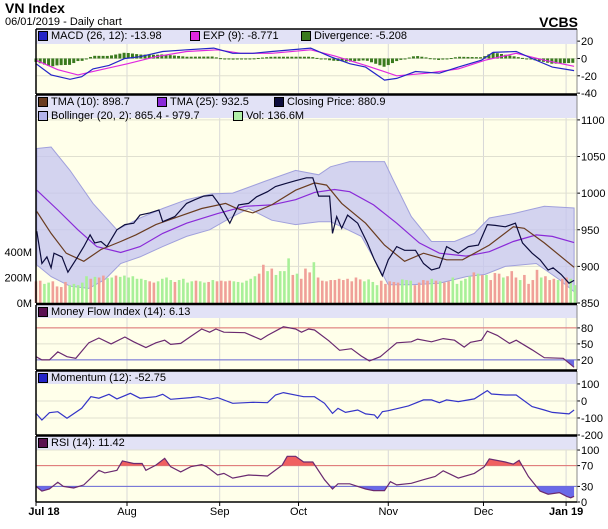 The height and width of the screenshot is (529, 608). I want to click on volume-tick-label: 0M, so click(24, 304).